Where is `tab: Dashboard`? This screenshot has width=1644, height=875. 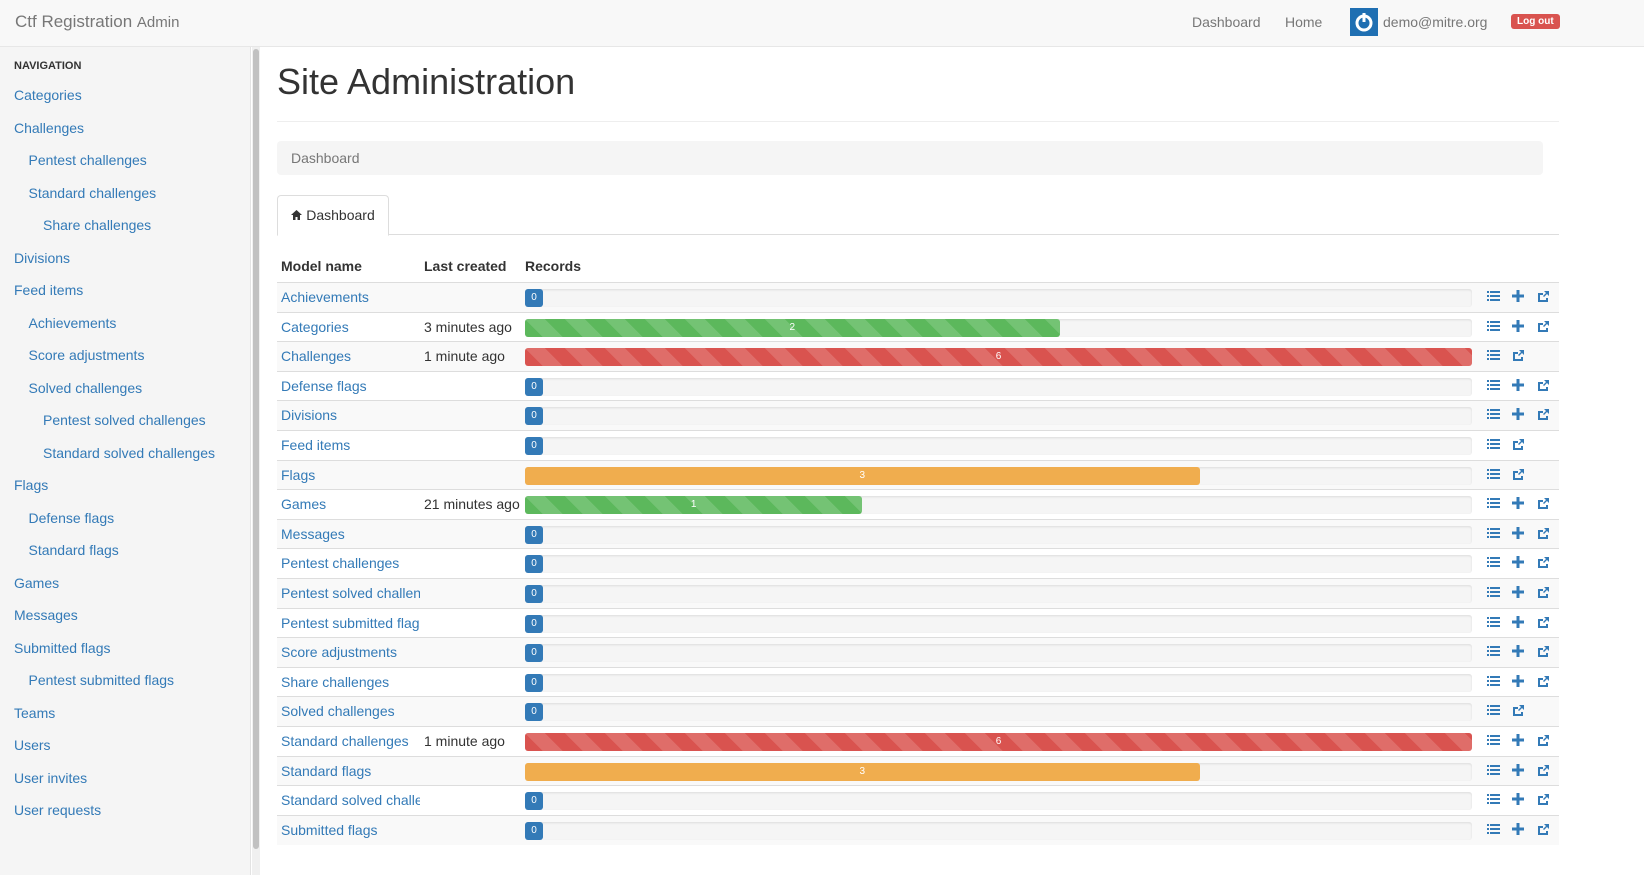
tab: Dashboard is located at coordinates (333, 215).